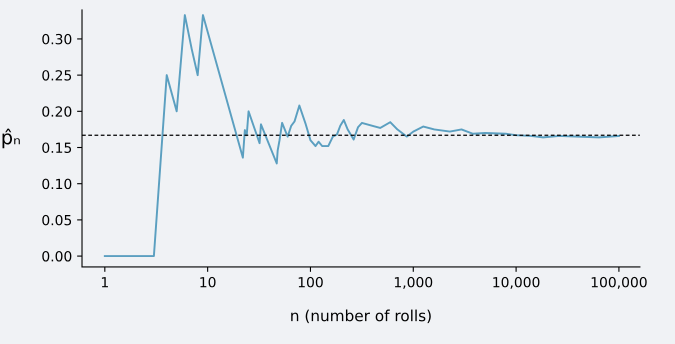 The height and width of the screenshot is (344, 675). Describe the element at coordinates (361, 317) in the screenshot. I see `x-axis-title: n (number of rolls)` at that location.